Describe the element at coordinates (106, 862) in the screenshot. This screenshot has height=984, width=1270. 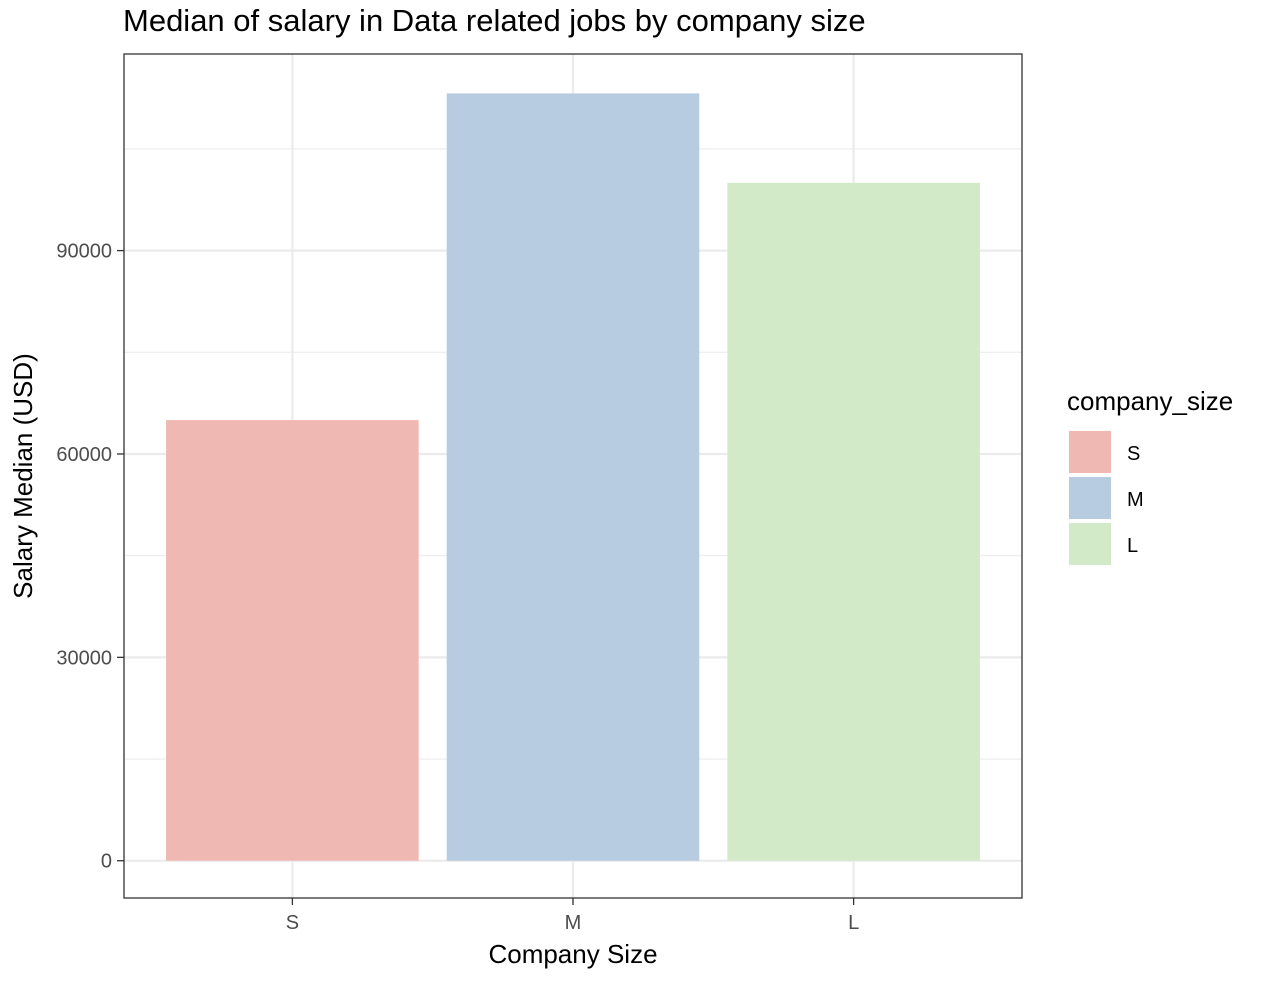
I see `y-tick-label: 0` at that location.